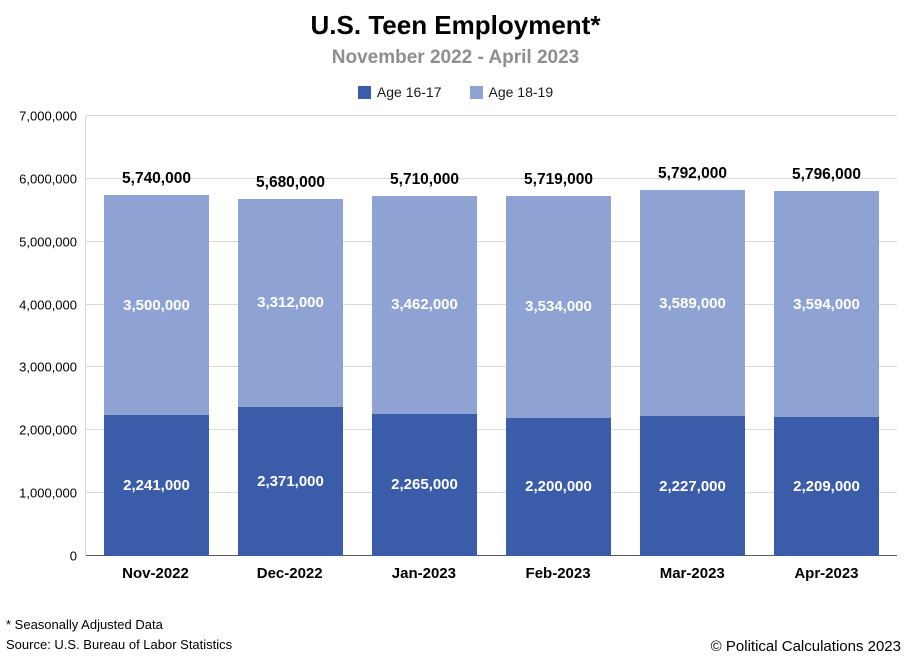 This screenshot has width=911, height=660. What do you see at coordinates (48, 430) in the screenshot?
I see `y-tick-label: 2,000,000` at bounding box center [48, 430].